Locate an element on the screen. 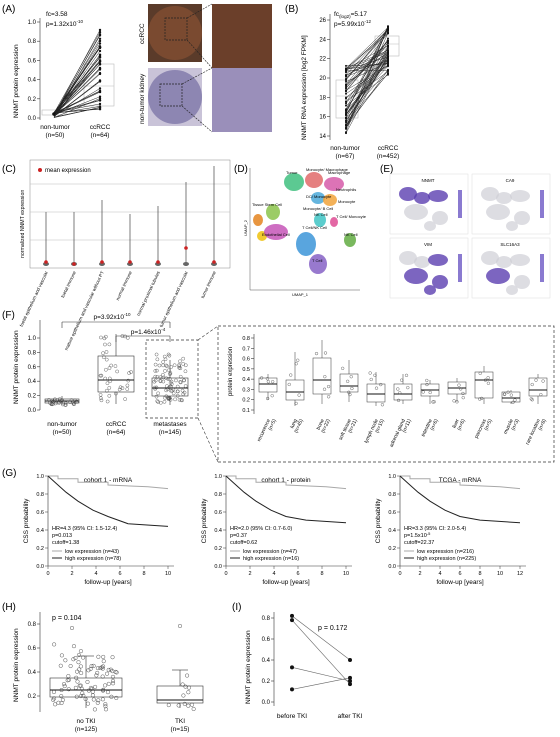  panel-b-group-nontumor-n: (n=67) is located at coordinates (345, 156).